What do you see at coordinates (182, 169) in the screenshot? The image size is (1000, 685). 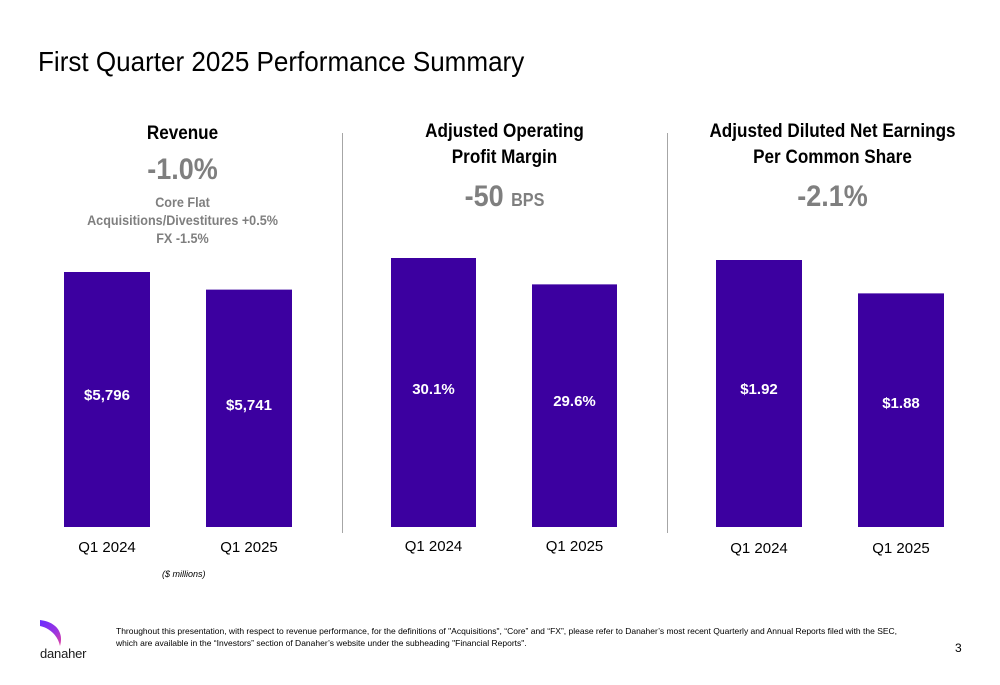 I see `revenue-change: -1.0%` at bounding box center [182, 169].